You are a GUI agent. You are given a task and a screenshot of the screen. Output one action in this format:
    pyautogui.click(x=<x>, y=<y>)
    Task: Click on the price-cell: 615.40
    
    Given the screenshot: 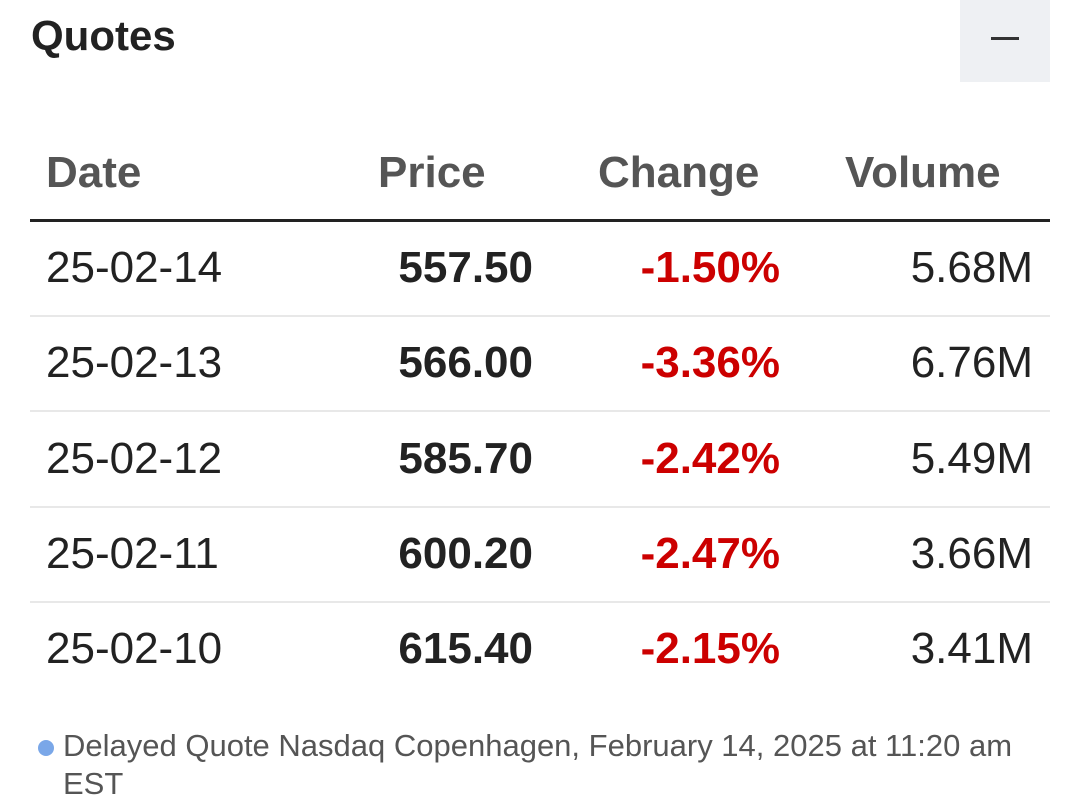 What is the action you would take?
    pyautogui.click(x=465, y=649)
    